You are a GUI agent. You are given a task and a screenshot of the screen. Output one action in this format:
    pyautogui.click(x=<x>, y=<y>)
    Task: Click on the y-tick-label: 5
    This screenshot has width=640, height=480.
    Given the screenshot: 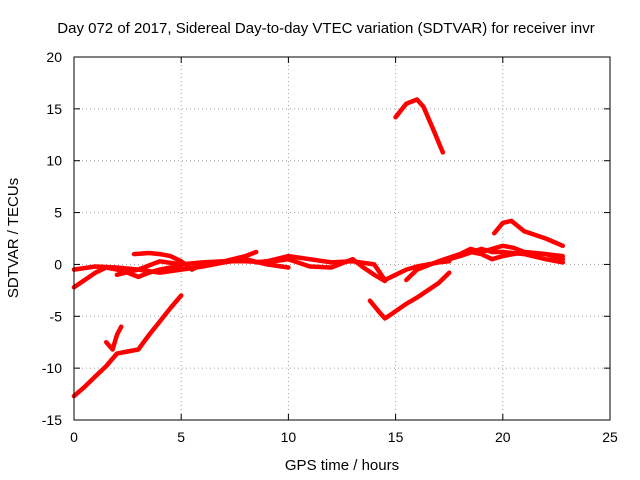 What is the action you would take?
    pyautogui.click(x=58, y=213)
    